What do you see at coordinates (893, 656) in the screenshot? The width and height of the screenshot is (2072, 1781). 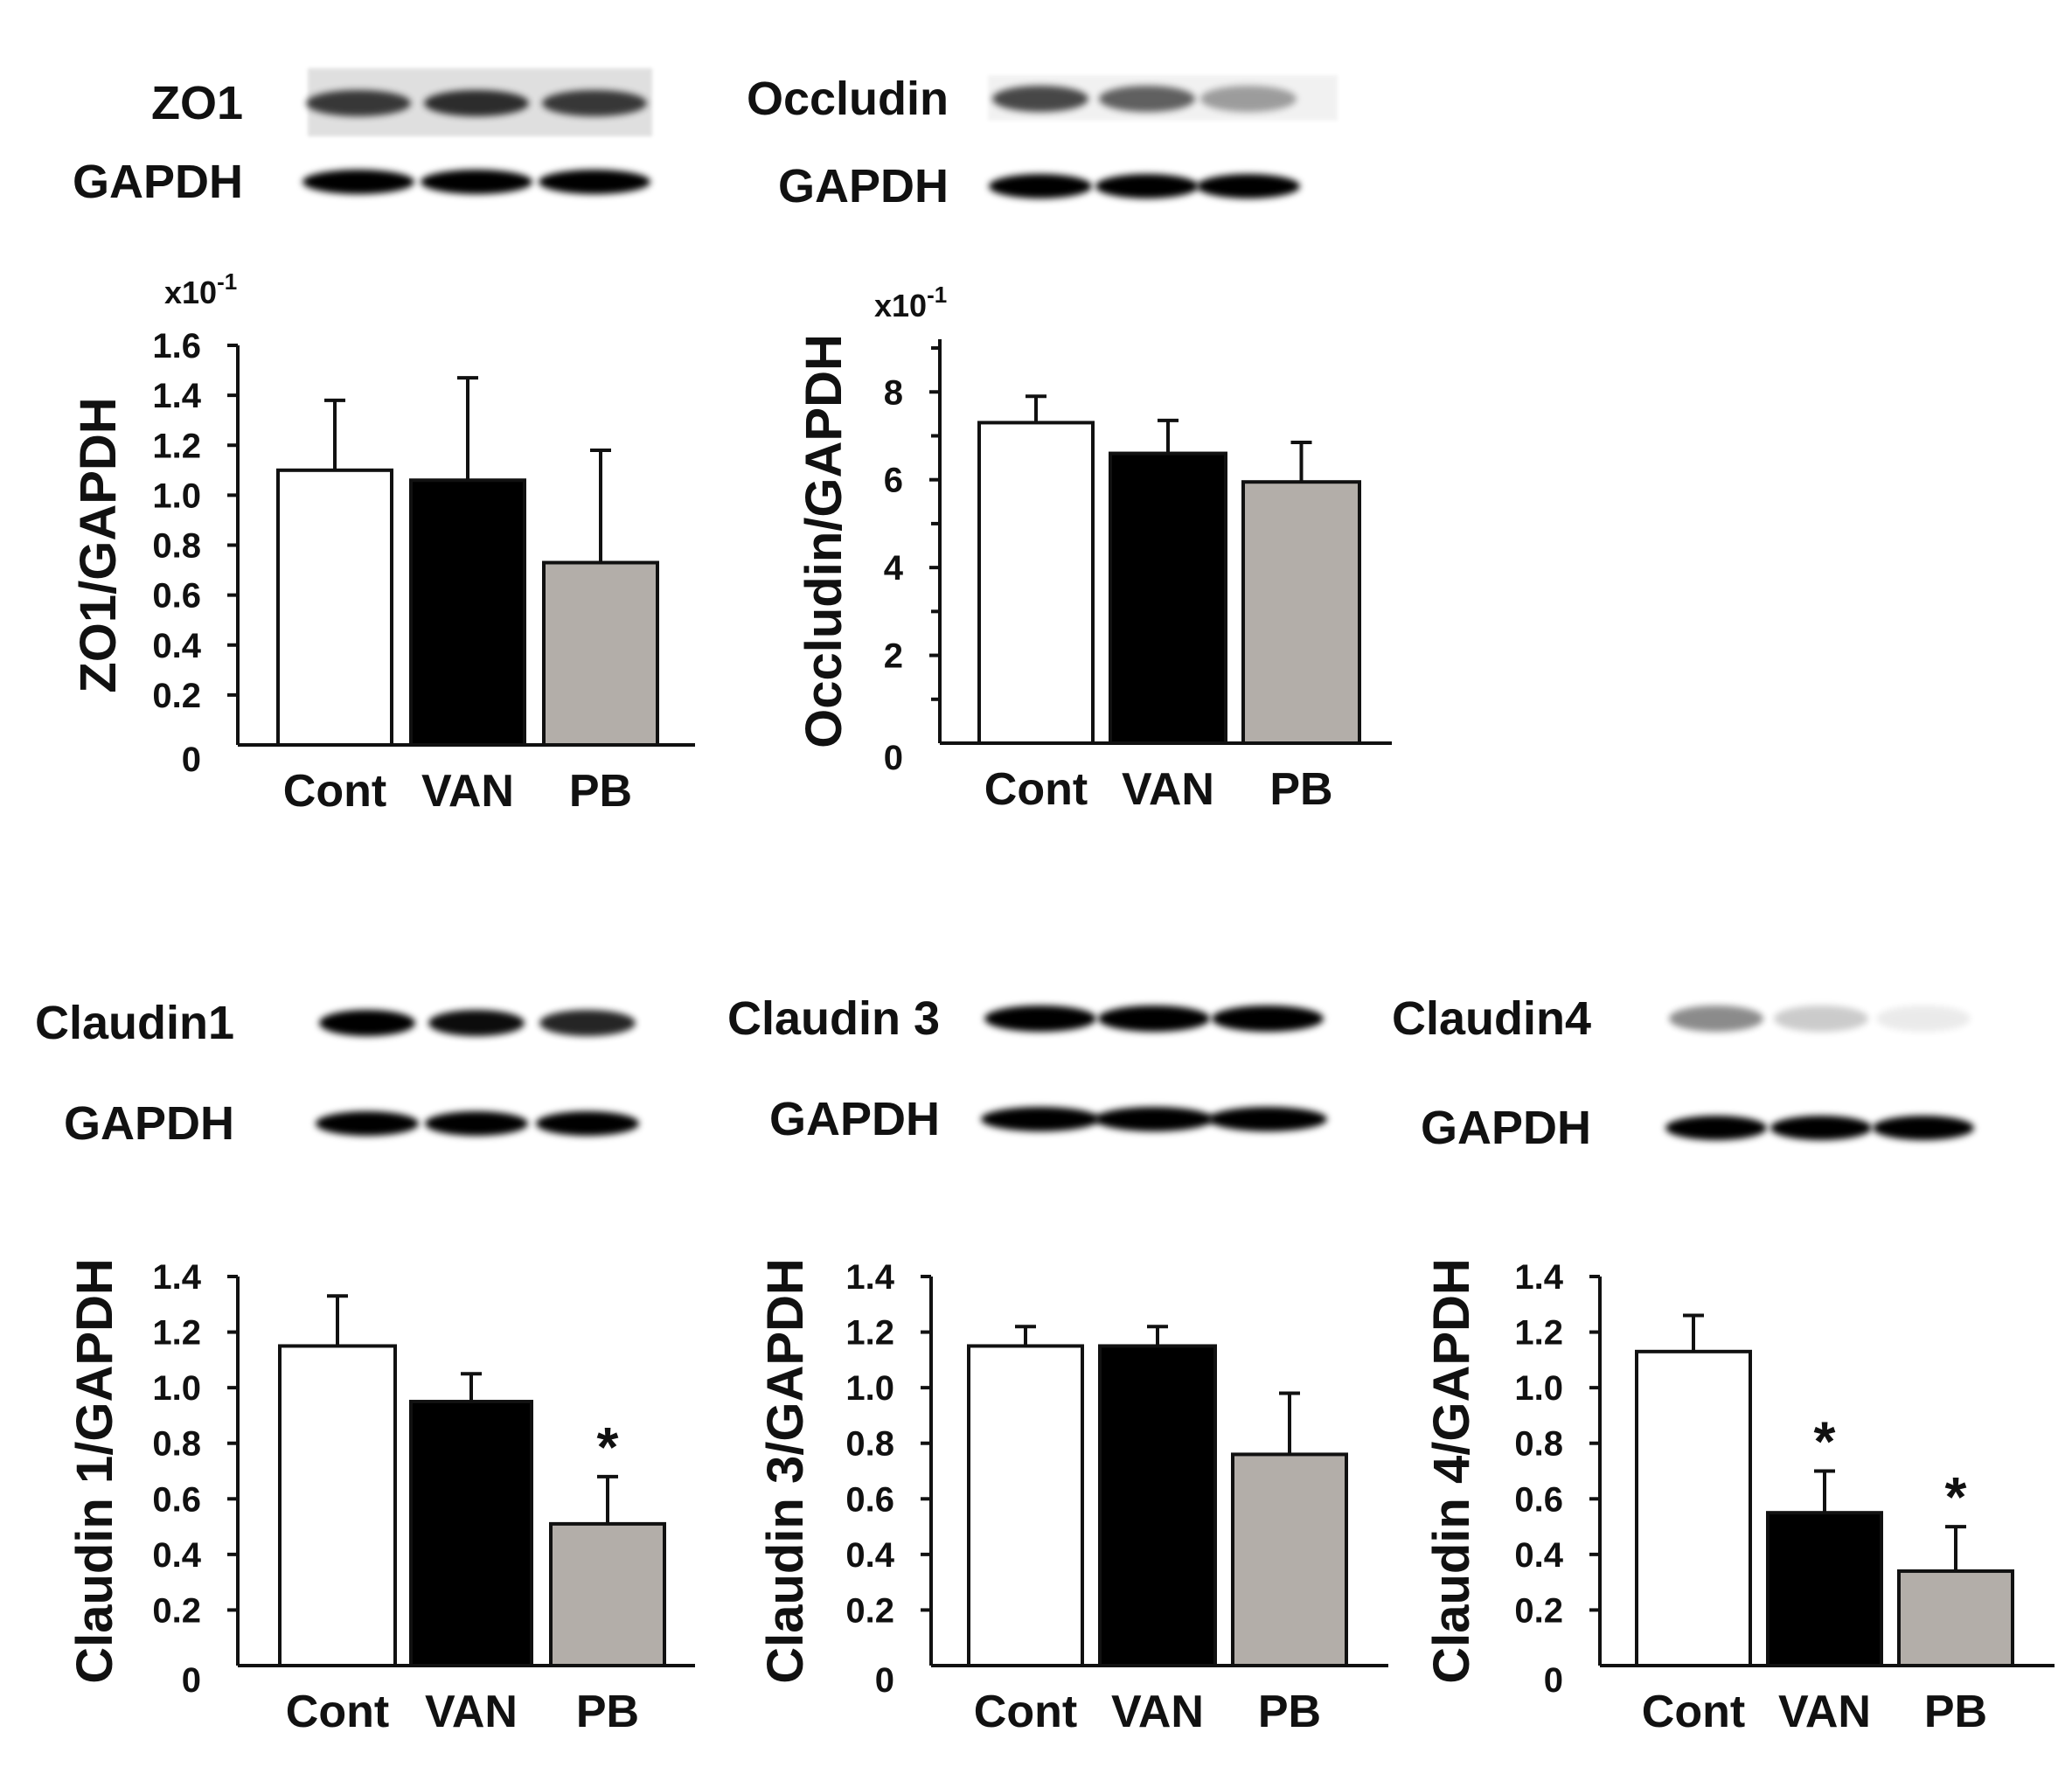 I see `y-tick-label: 2` at bounding box center [893, 656].